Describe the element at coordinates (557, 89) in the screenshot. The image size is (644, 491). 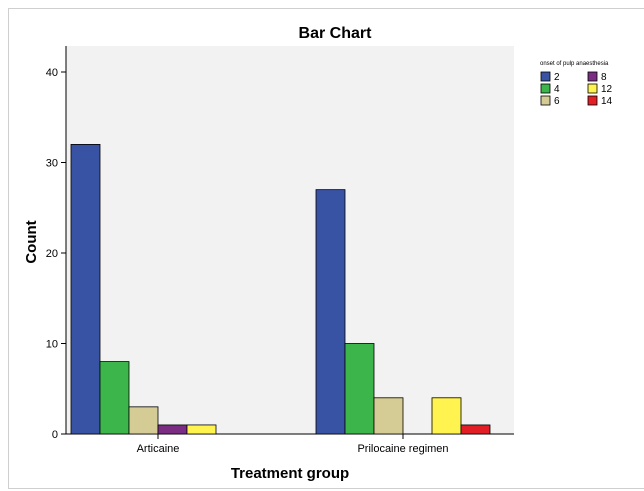
I see `legend-label: 4` at that location.